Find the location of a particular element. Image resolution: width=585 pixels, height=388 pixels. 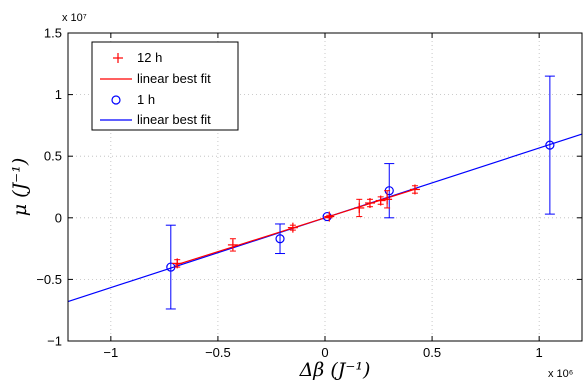

x-multiplier: x 10⁶ is located at coordinates (560, 374).